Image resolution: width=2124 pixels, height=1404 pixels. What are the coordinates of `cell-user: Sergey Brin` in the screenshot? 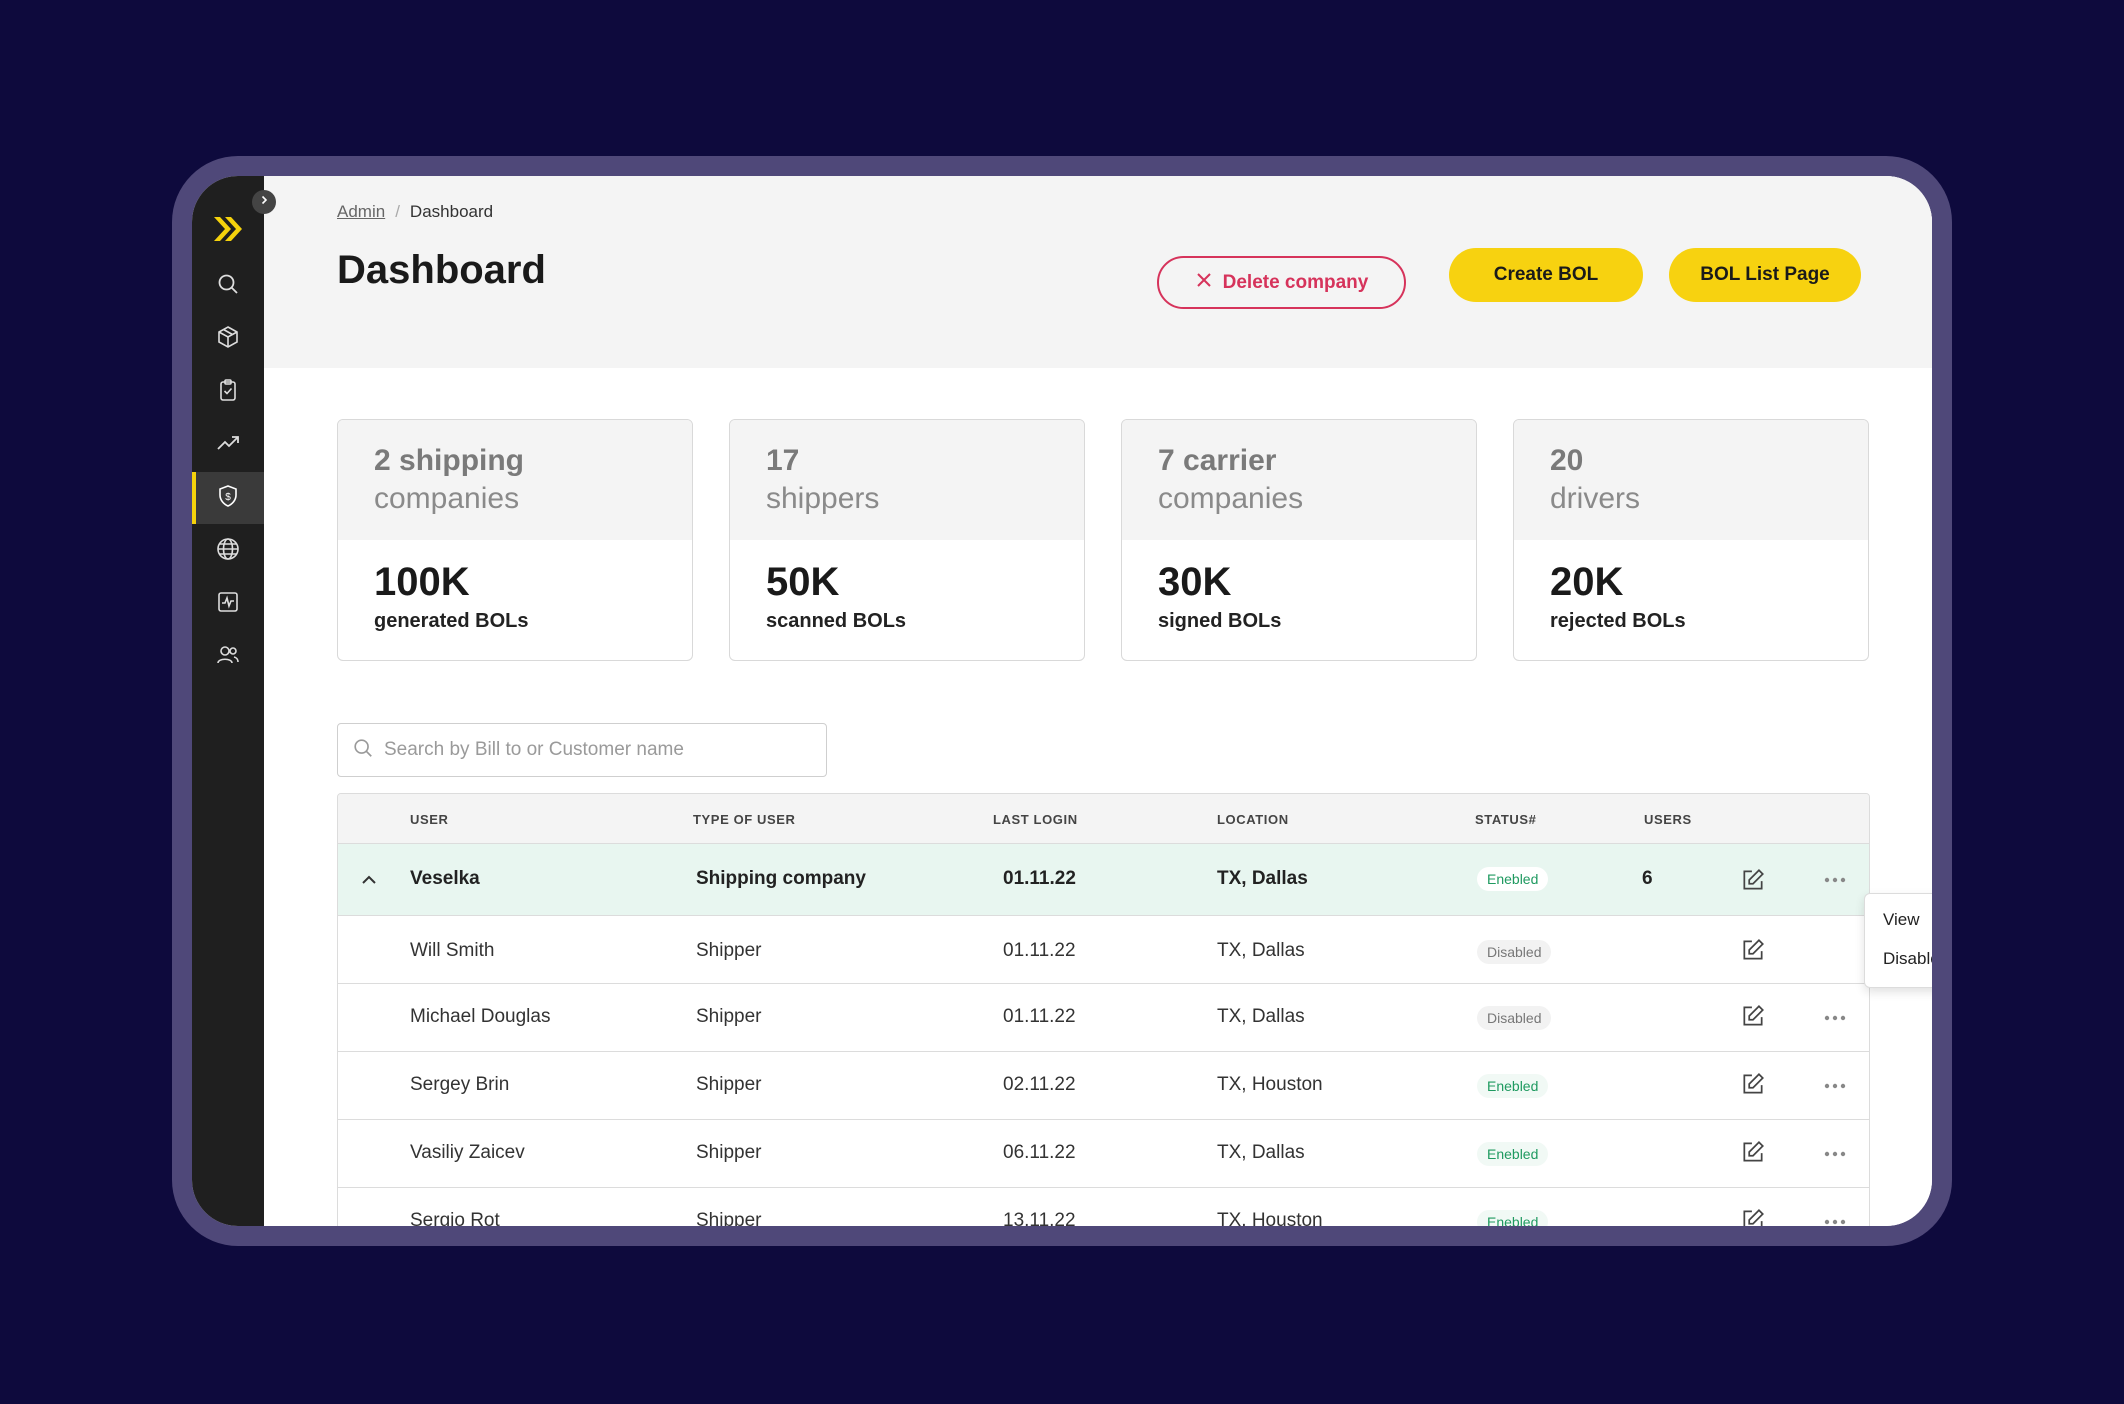 It's located at (460, 1084).